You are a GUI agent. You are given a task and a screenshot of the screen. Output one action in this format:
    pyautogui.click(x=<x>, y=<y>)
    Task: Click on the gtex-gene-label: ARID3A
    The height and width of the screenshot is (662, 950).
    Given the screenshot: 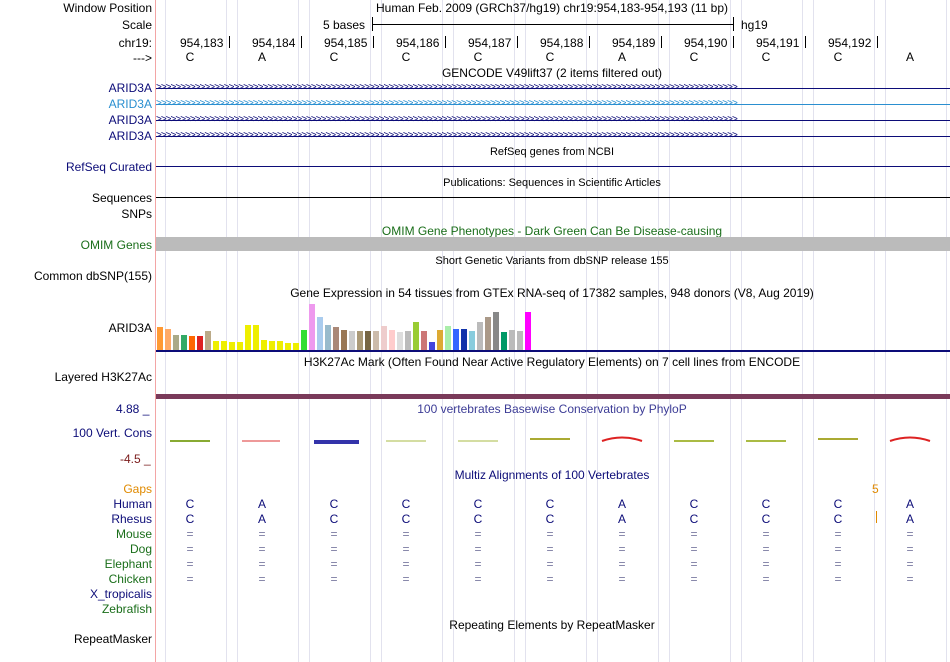 What is the action you would take?
    pyautogui.click(x=130, y=328)
    